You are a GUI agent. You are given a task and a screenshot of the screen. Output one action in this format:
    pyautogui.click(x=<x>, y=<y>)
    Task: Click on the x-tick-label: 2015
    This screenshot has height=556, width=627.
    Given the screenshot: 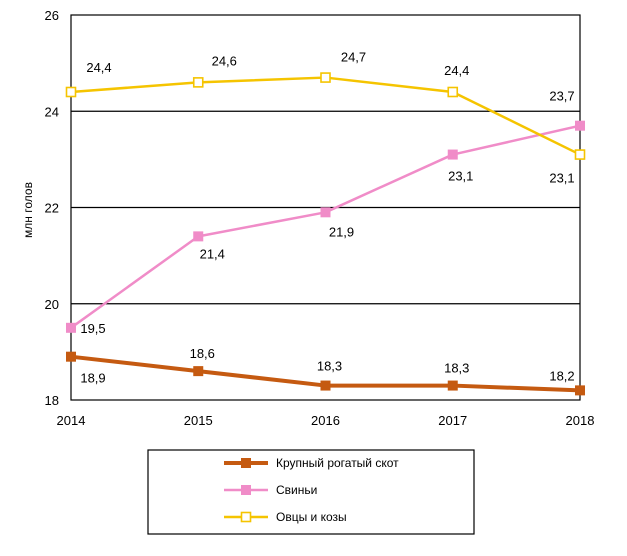 What is the action you would take?
    pyautogui.click(x=198, y=420)
    